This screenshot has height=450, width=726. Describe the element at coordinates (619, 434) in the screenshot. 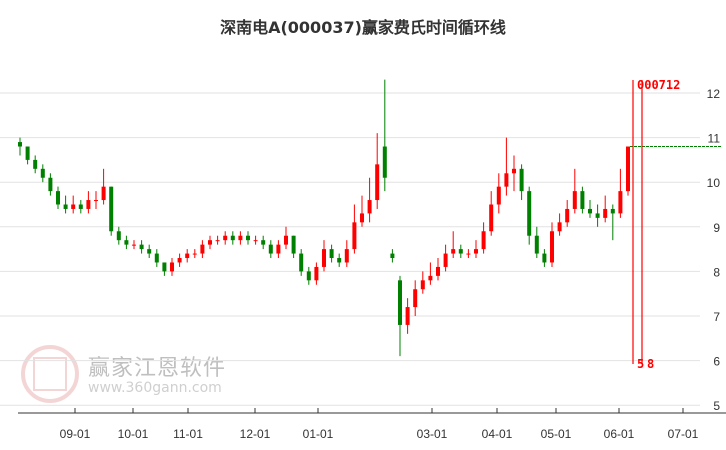

I see `x-tick-label: 06-01` at that location.